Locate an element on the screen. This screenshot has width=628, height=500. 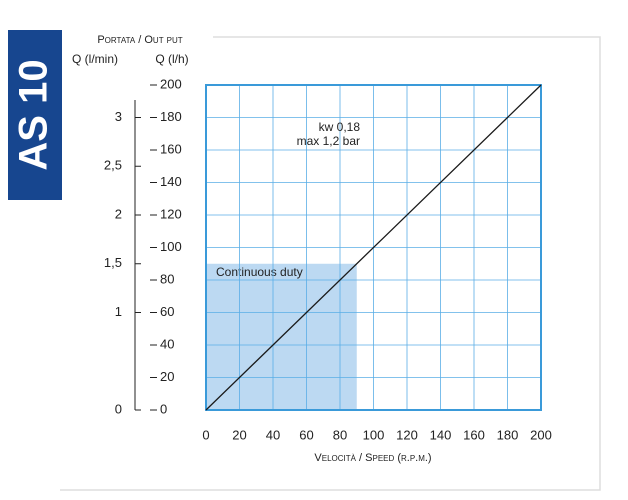
title-box is located at coordinates (35, 115).